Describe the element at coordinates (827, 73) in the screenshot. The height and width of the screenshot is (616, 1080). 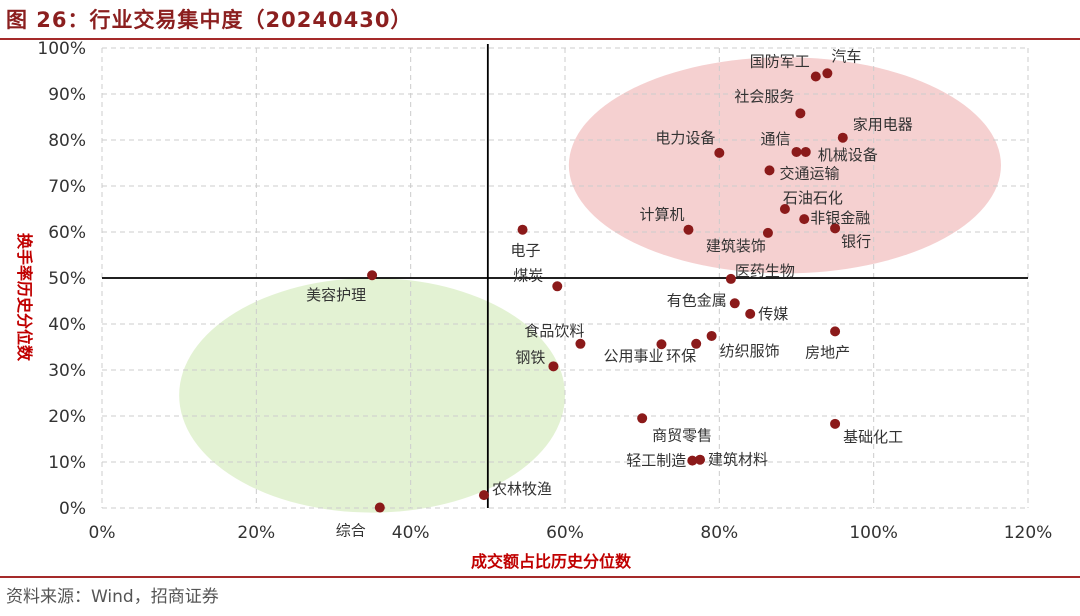
I see `point-汽车` at that location.